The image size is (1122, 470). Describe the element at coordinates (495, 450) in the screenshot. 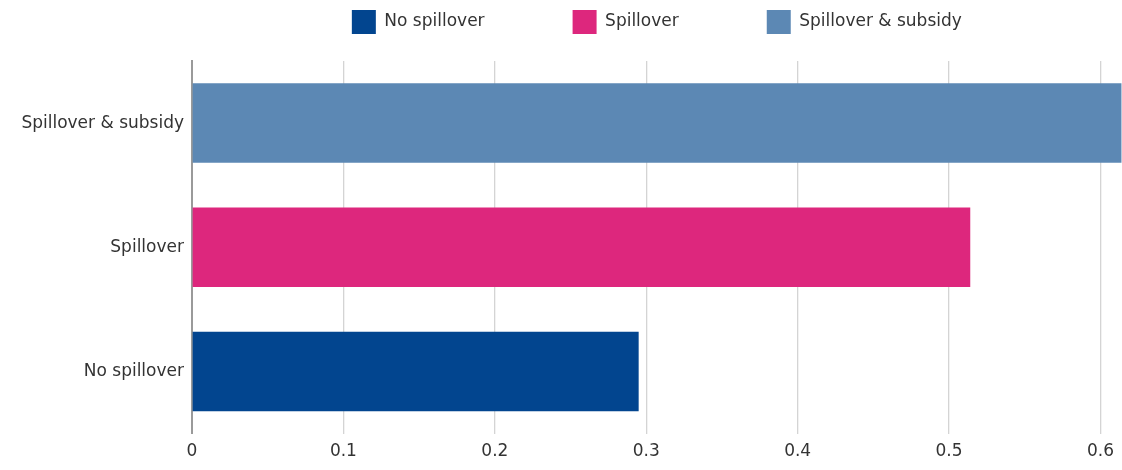

I see `x-tick-label: 0.2` at that location.